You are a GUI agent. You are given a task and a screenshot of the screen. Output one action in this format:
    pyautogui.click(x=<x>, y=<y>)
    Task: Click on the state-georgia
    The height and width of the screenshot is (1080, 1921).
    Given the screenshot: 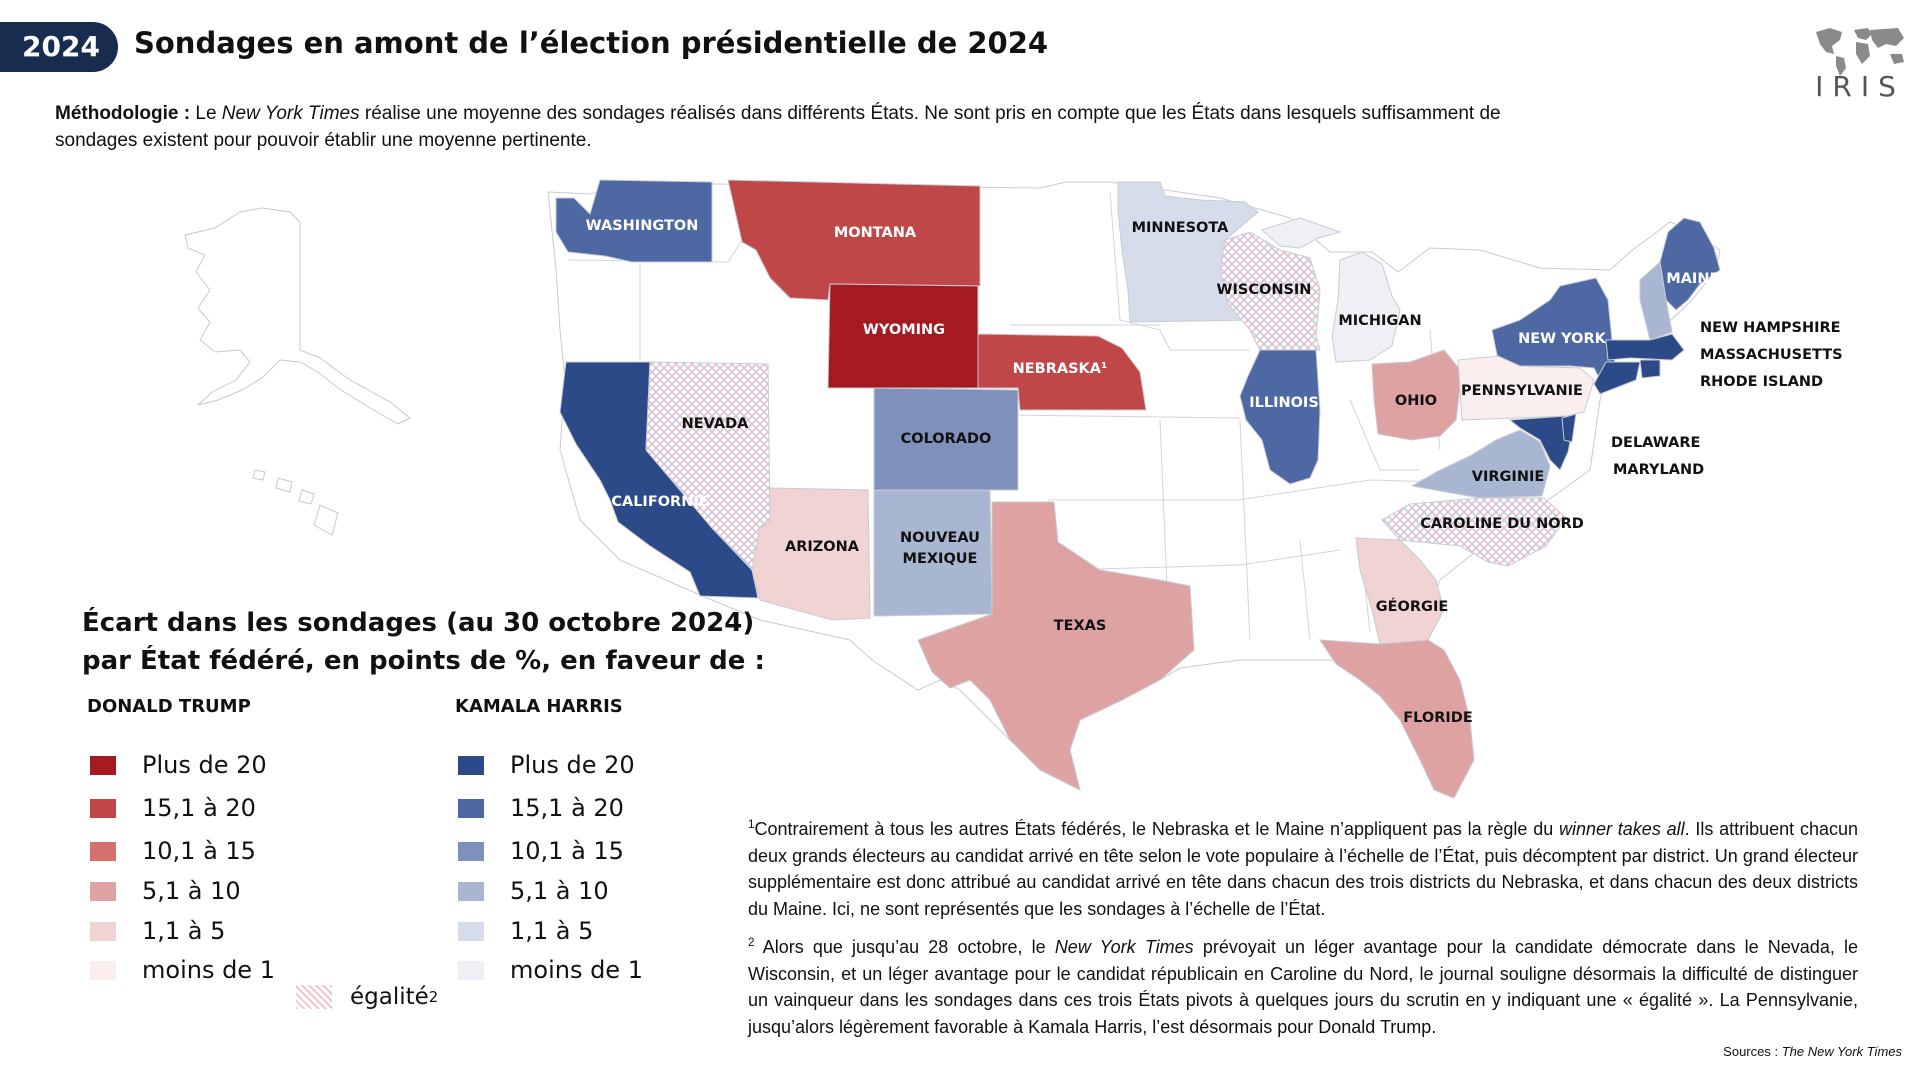 What is the action you would take?
    pyautogui.click(x=1400, y=591)
    